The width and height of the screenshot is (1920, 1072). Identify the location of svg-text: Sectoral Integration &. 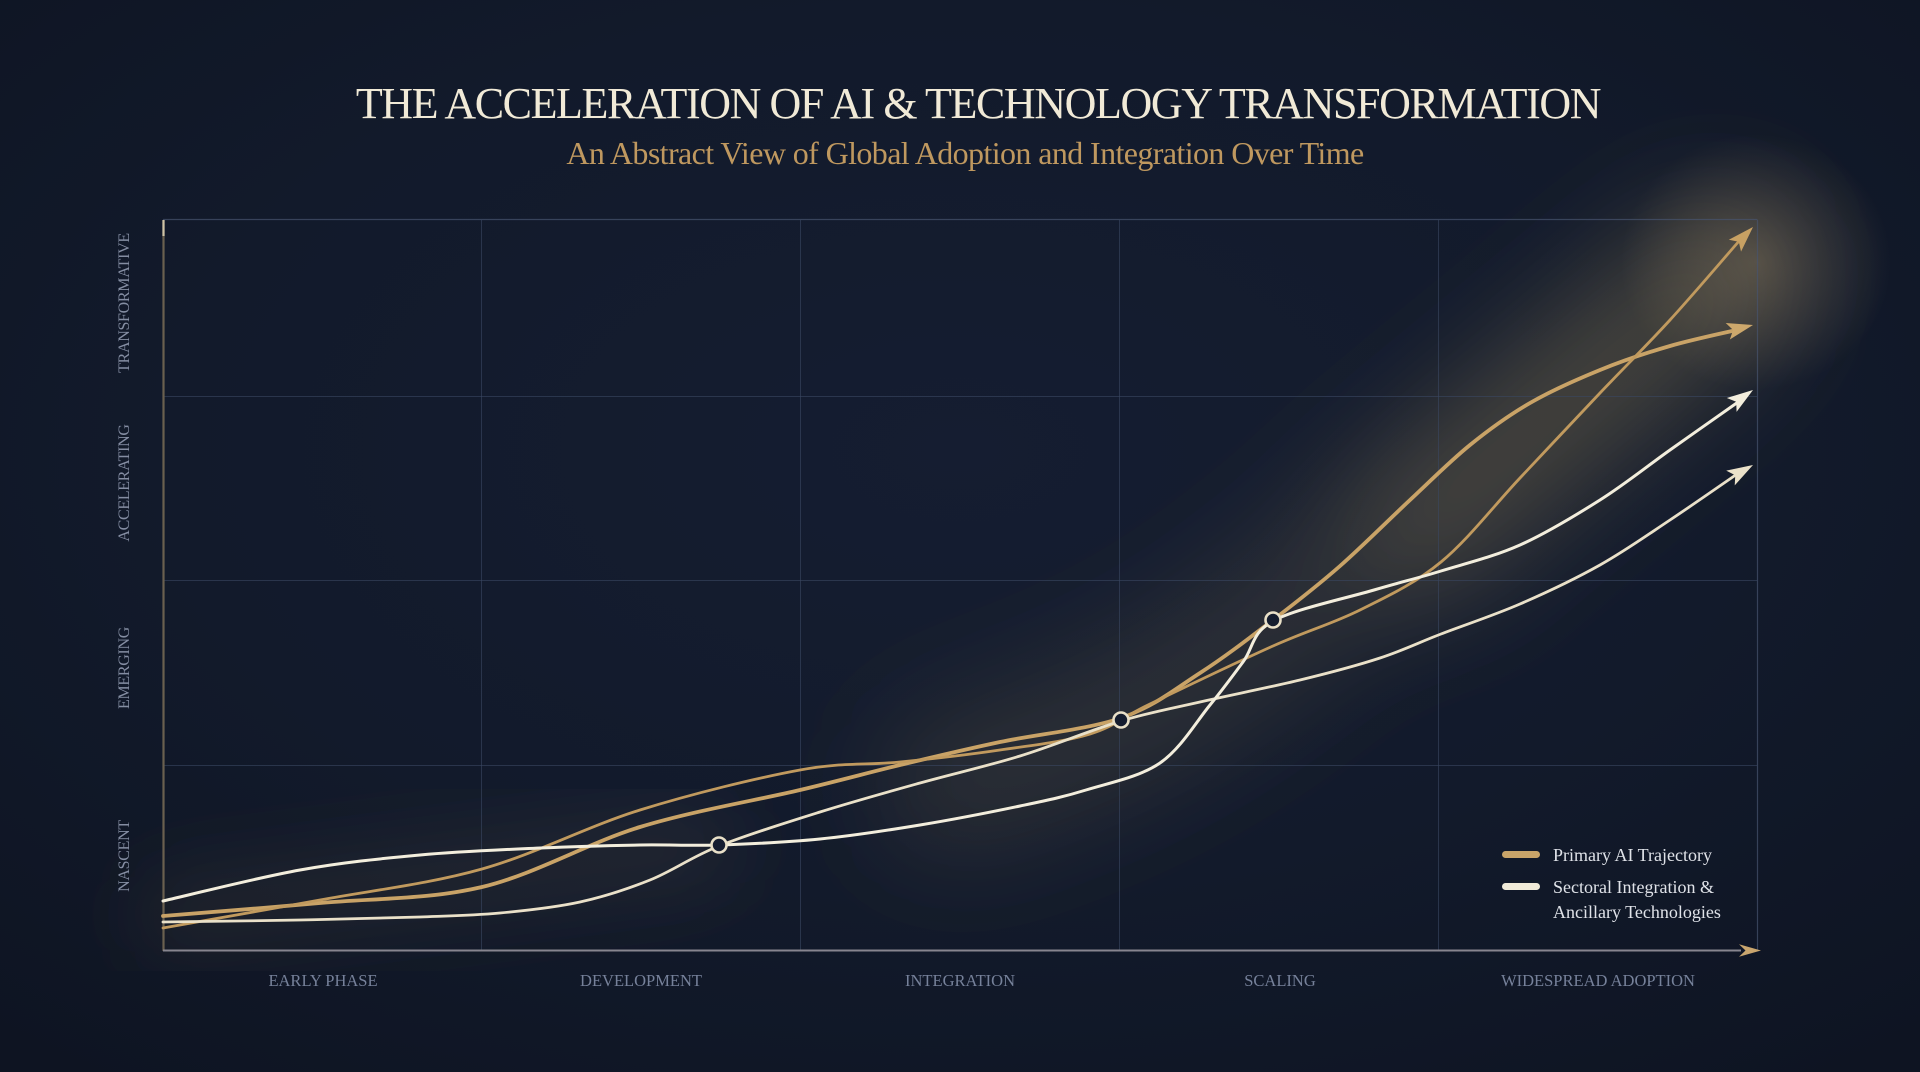
(1633, 887).